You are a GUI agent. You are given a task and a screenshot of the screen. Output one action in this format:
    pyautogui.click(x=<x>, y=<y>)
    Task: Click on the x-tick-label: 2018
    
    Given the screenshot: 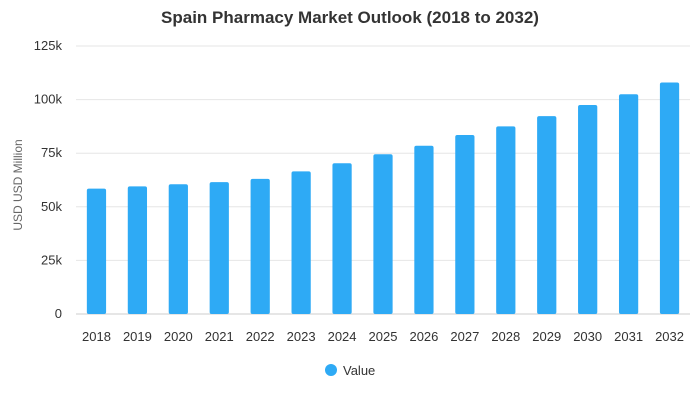 What is the action you would take?
    pyautogui.click(x=96, y=336)
    